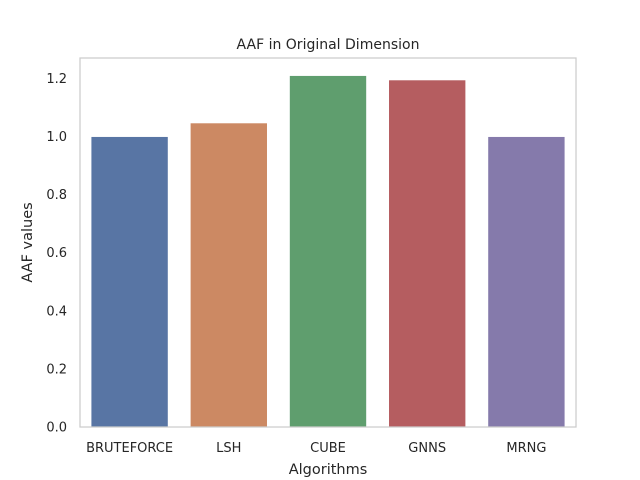 This screenshot has height=480, width=640. I want to click on y-tick-labels: 0.0 0.2 0.4 0.6 0.8 1.0 1.2, so click(56, 254).